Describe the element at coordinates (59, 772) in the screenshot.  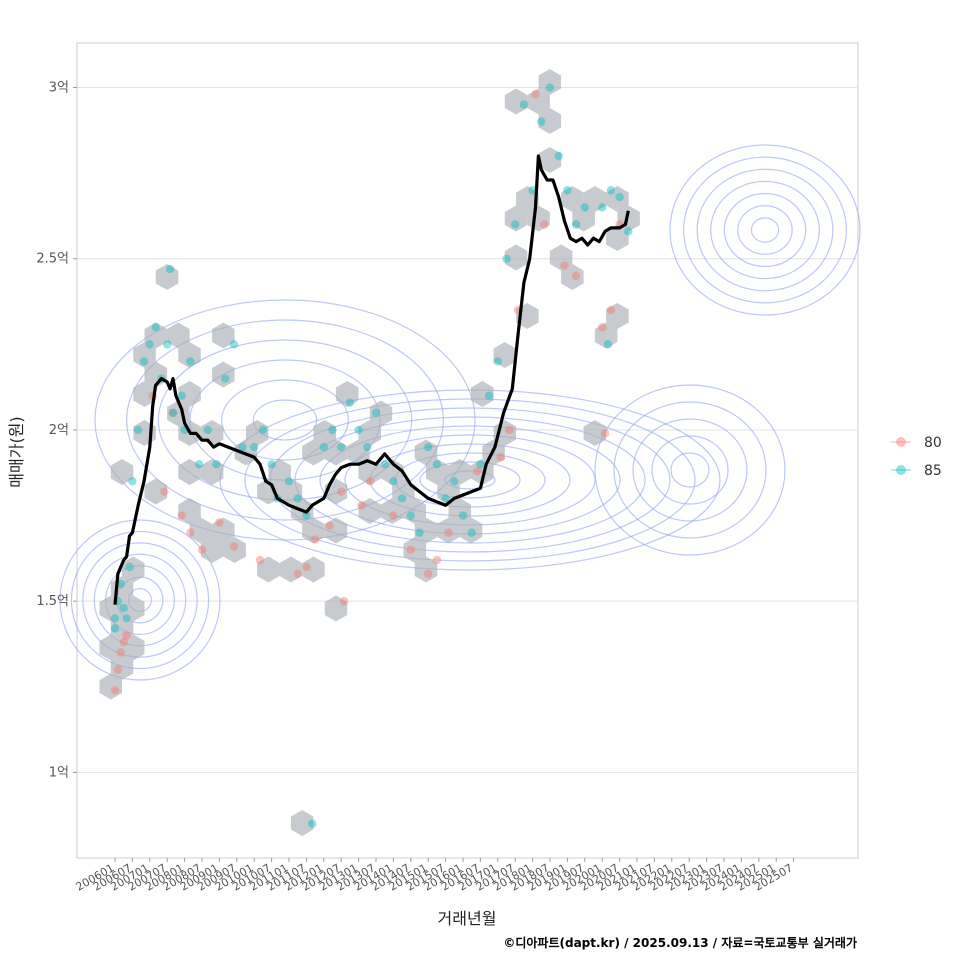
I see `y-tick-label-0: 1억` at that location.